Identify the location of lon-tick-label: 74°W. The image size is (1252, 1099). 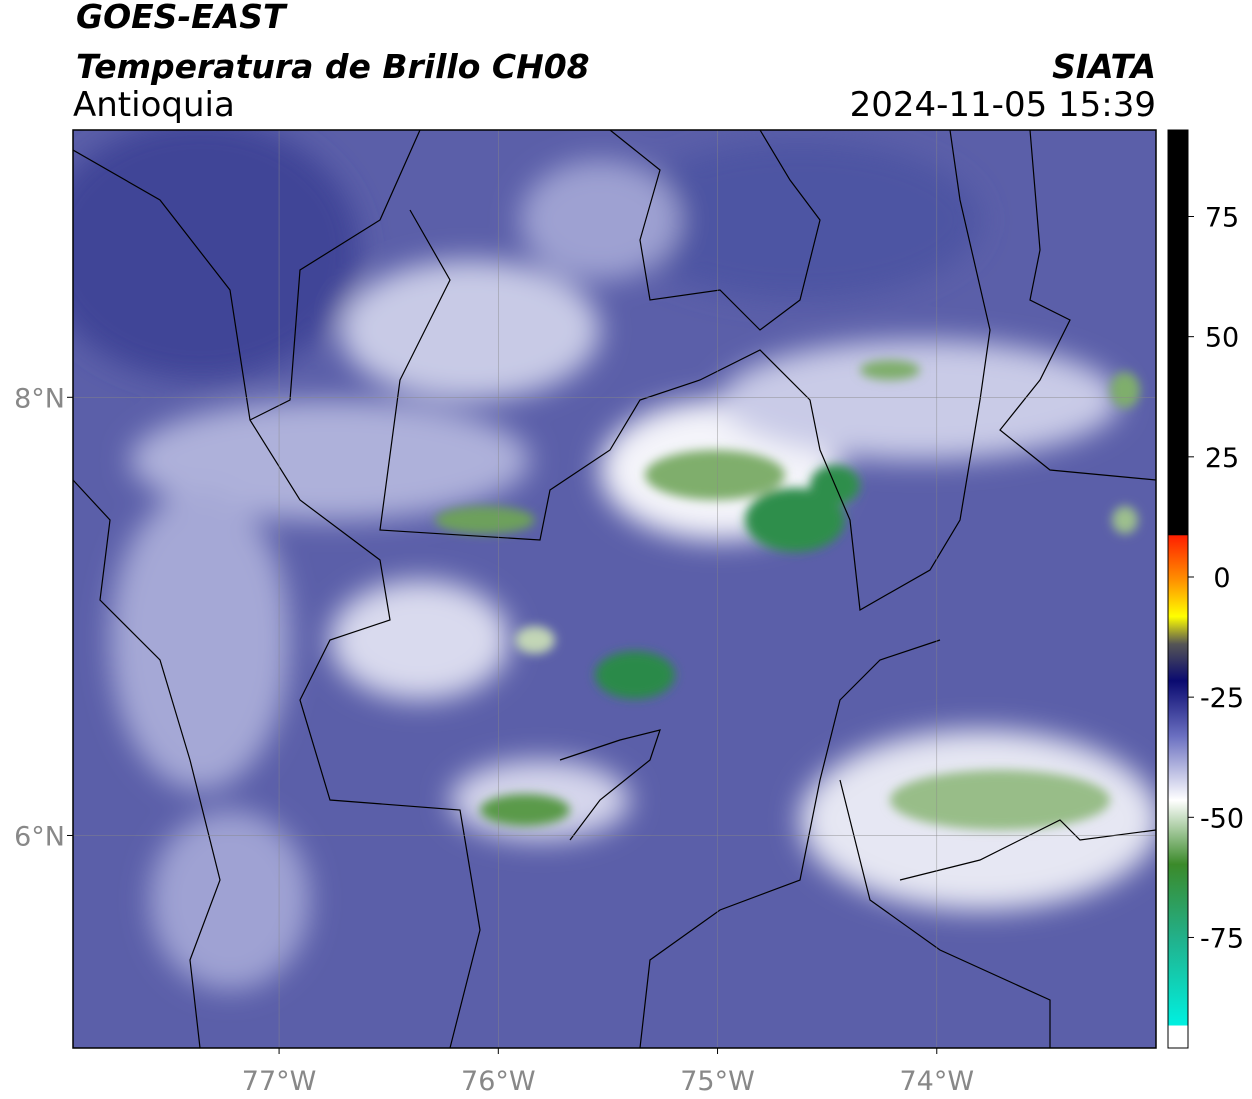
(936, 1081).